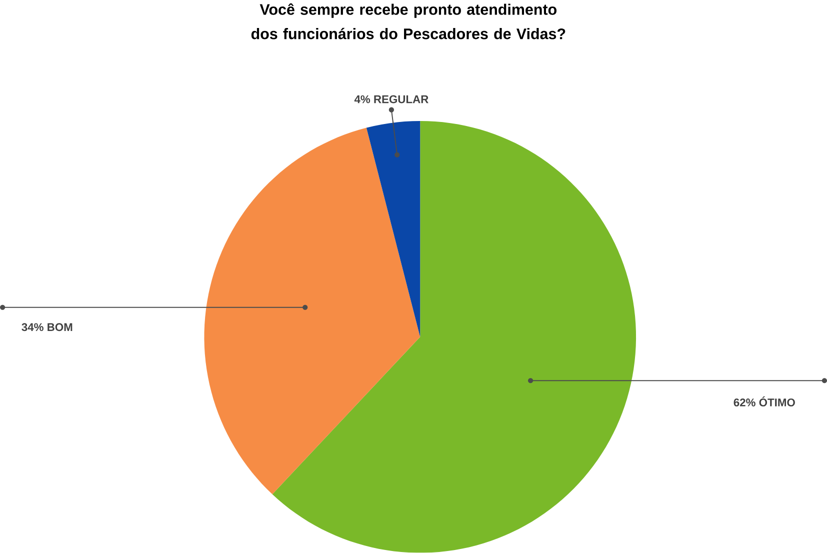 The height and width of the screenshot is (553, 827). I want to click on slice-label: REGULAR, so click(401, 99).